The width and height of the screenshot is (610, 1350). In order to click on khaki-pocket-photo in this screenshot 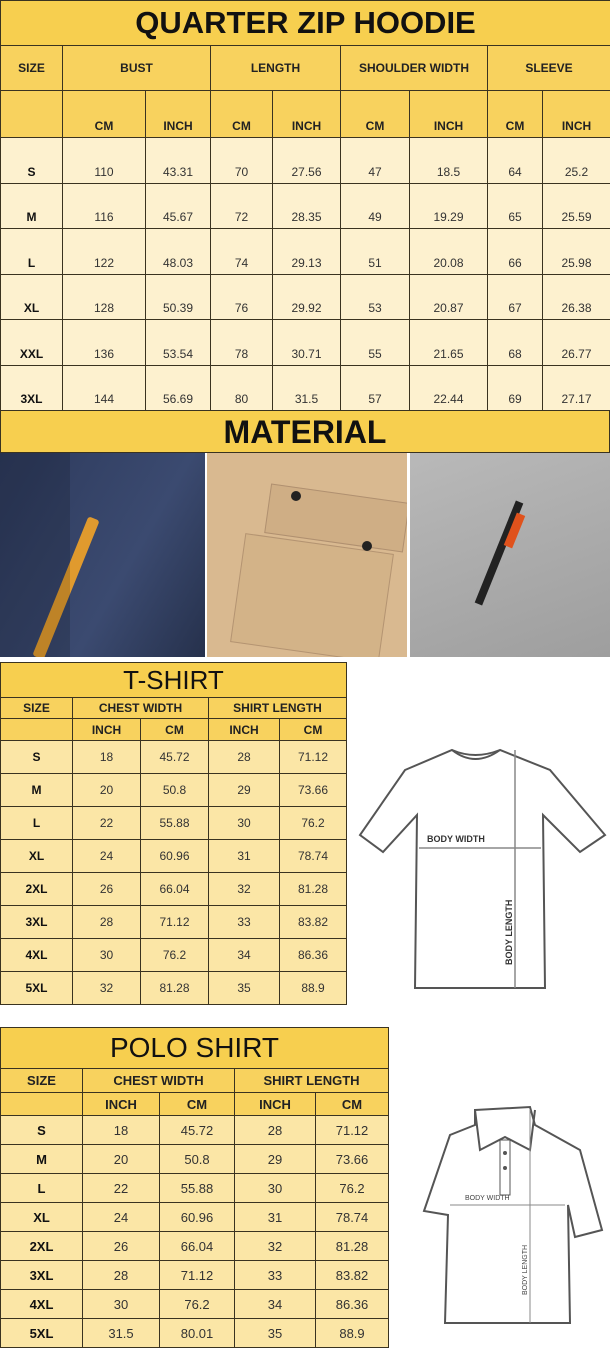, I will do `click(307, 555)`.